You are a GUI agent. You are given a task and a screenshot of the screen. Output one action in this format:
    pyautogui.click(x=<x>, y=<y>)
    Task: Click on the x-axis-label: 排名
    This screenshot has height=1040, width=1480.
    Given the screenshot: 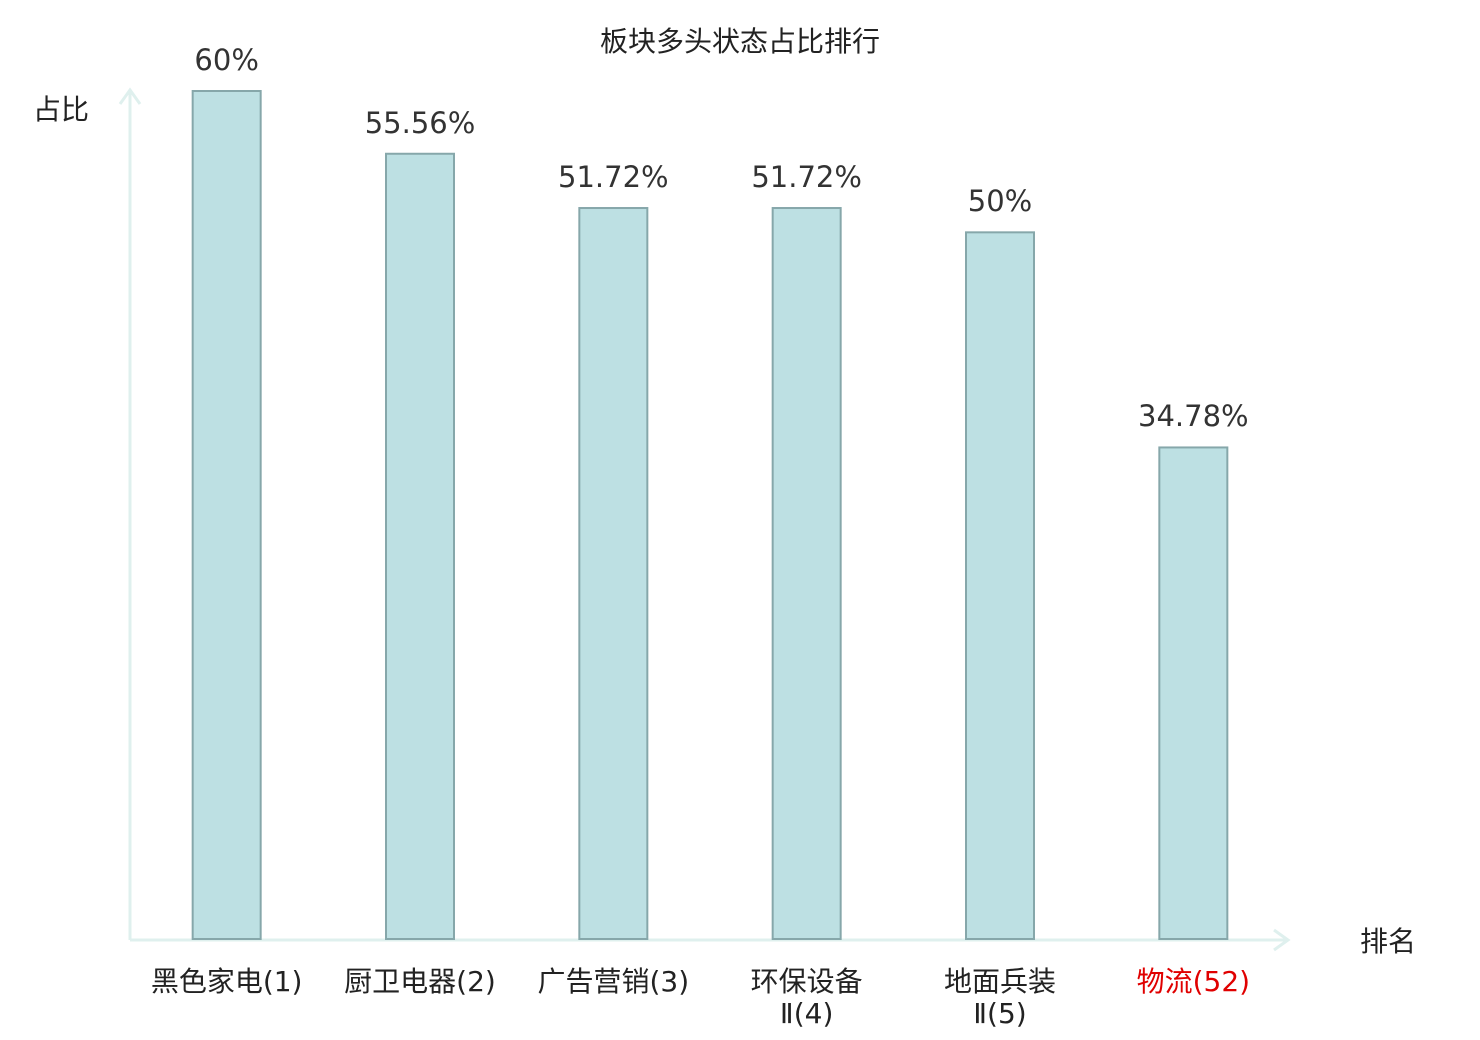 What is the action you would take?
    pyautogui.click(x=1388, y=941)
    